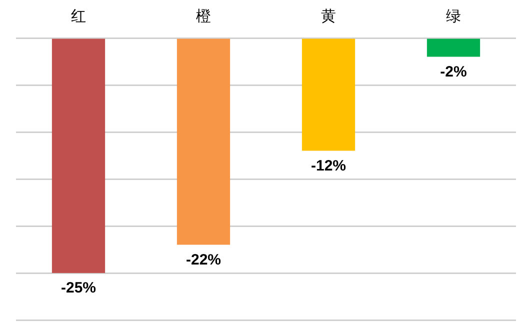  What do you see at coordinates (78, 288) in the screenshot?
I see `data-label: -25%` at bounding box center [78, 288].